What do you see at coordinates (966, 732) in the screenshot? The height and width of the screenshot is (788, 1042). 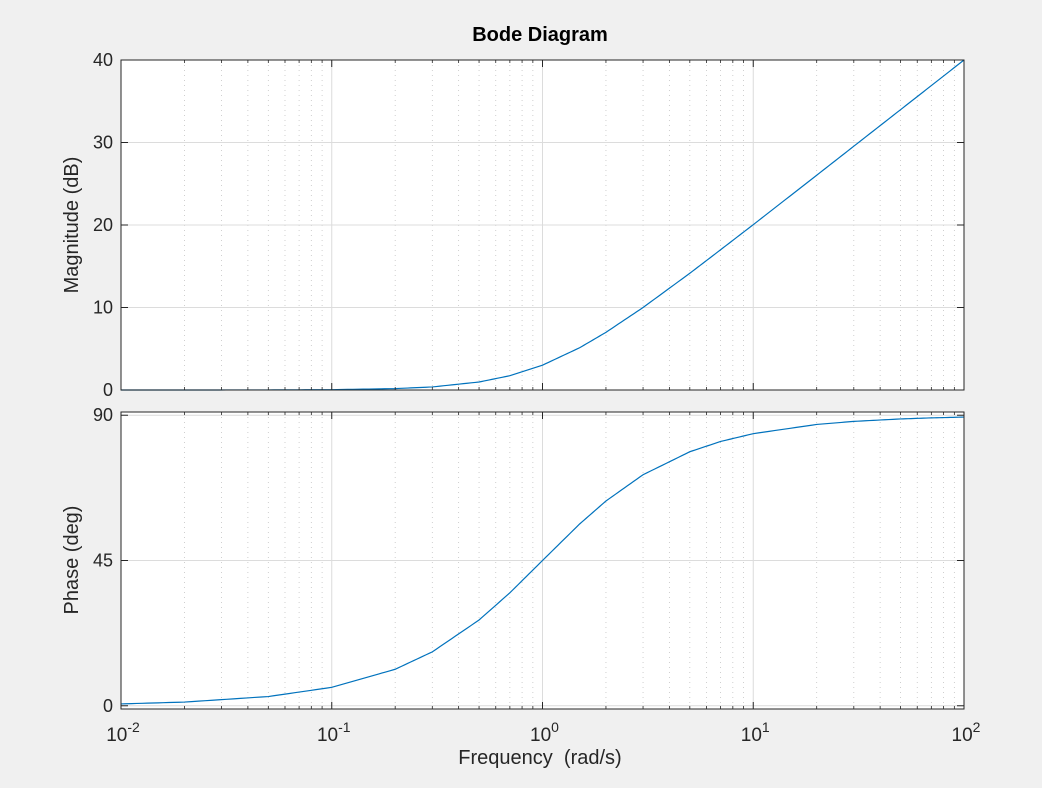 I see `x-tick-label: 10²` at bounding box center [966, 732].